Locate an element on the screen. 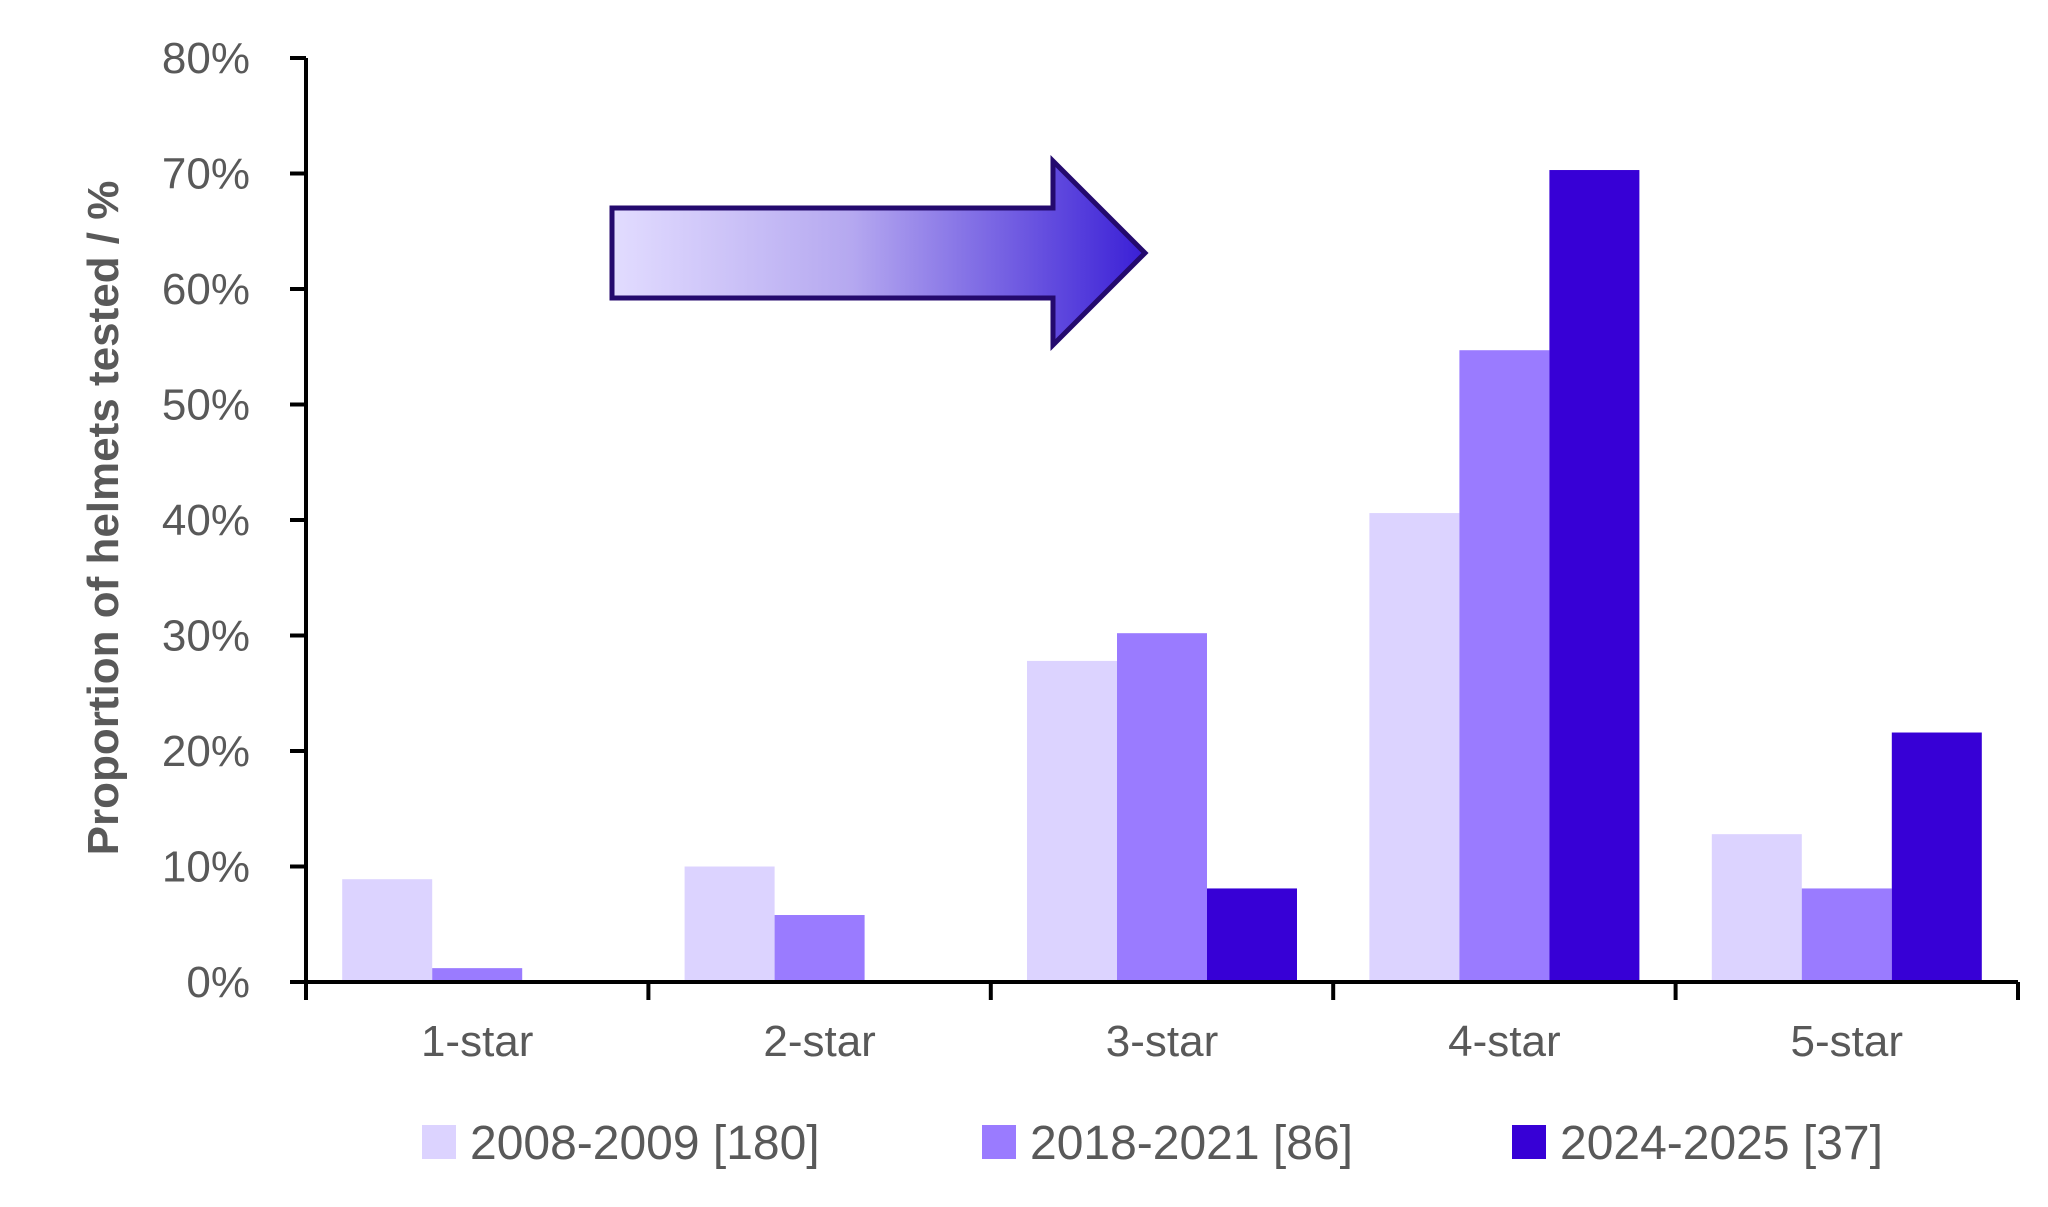 This screenshot has height=1207, width=2048. trend-arrow is located at coordinates (879, 253).